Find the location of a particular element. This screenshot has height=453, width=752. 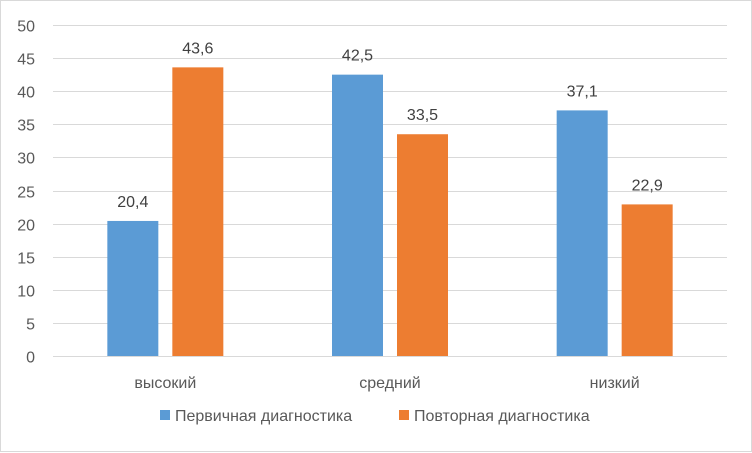

y-tick-label: 50 is located at coordinates (26, 27).